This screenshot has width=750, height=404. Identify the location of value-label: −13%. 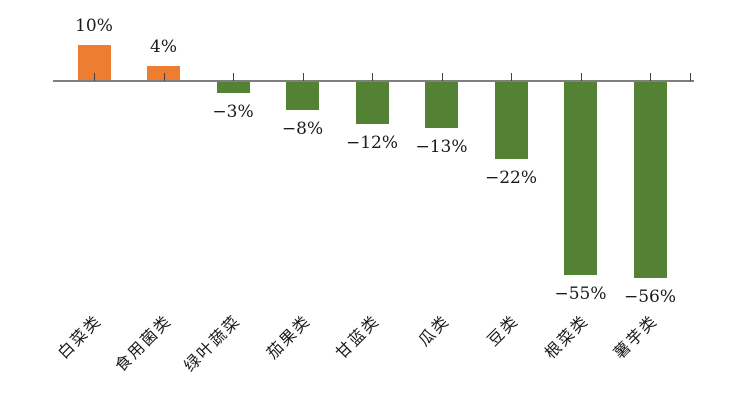
(441, 146).